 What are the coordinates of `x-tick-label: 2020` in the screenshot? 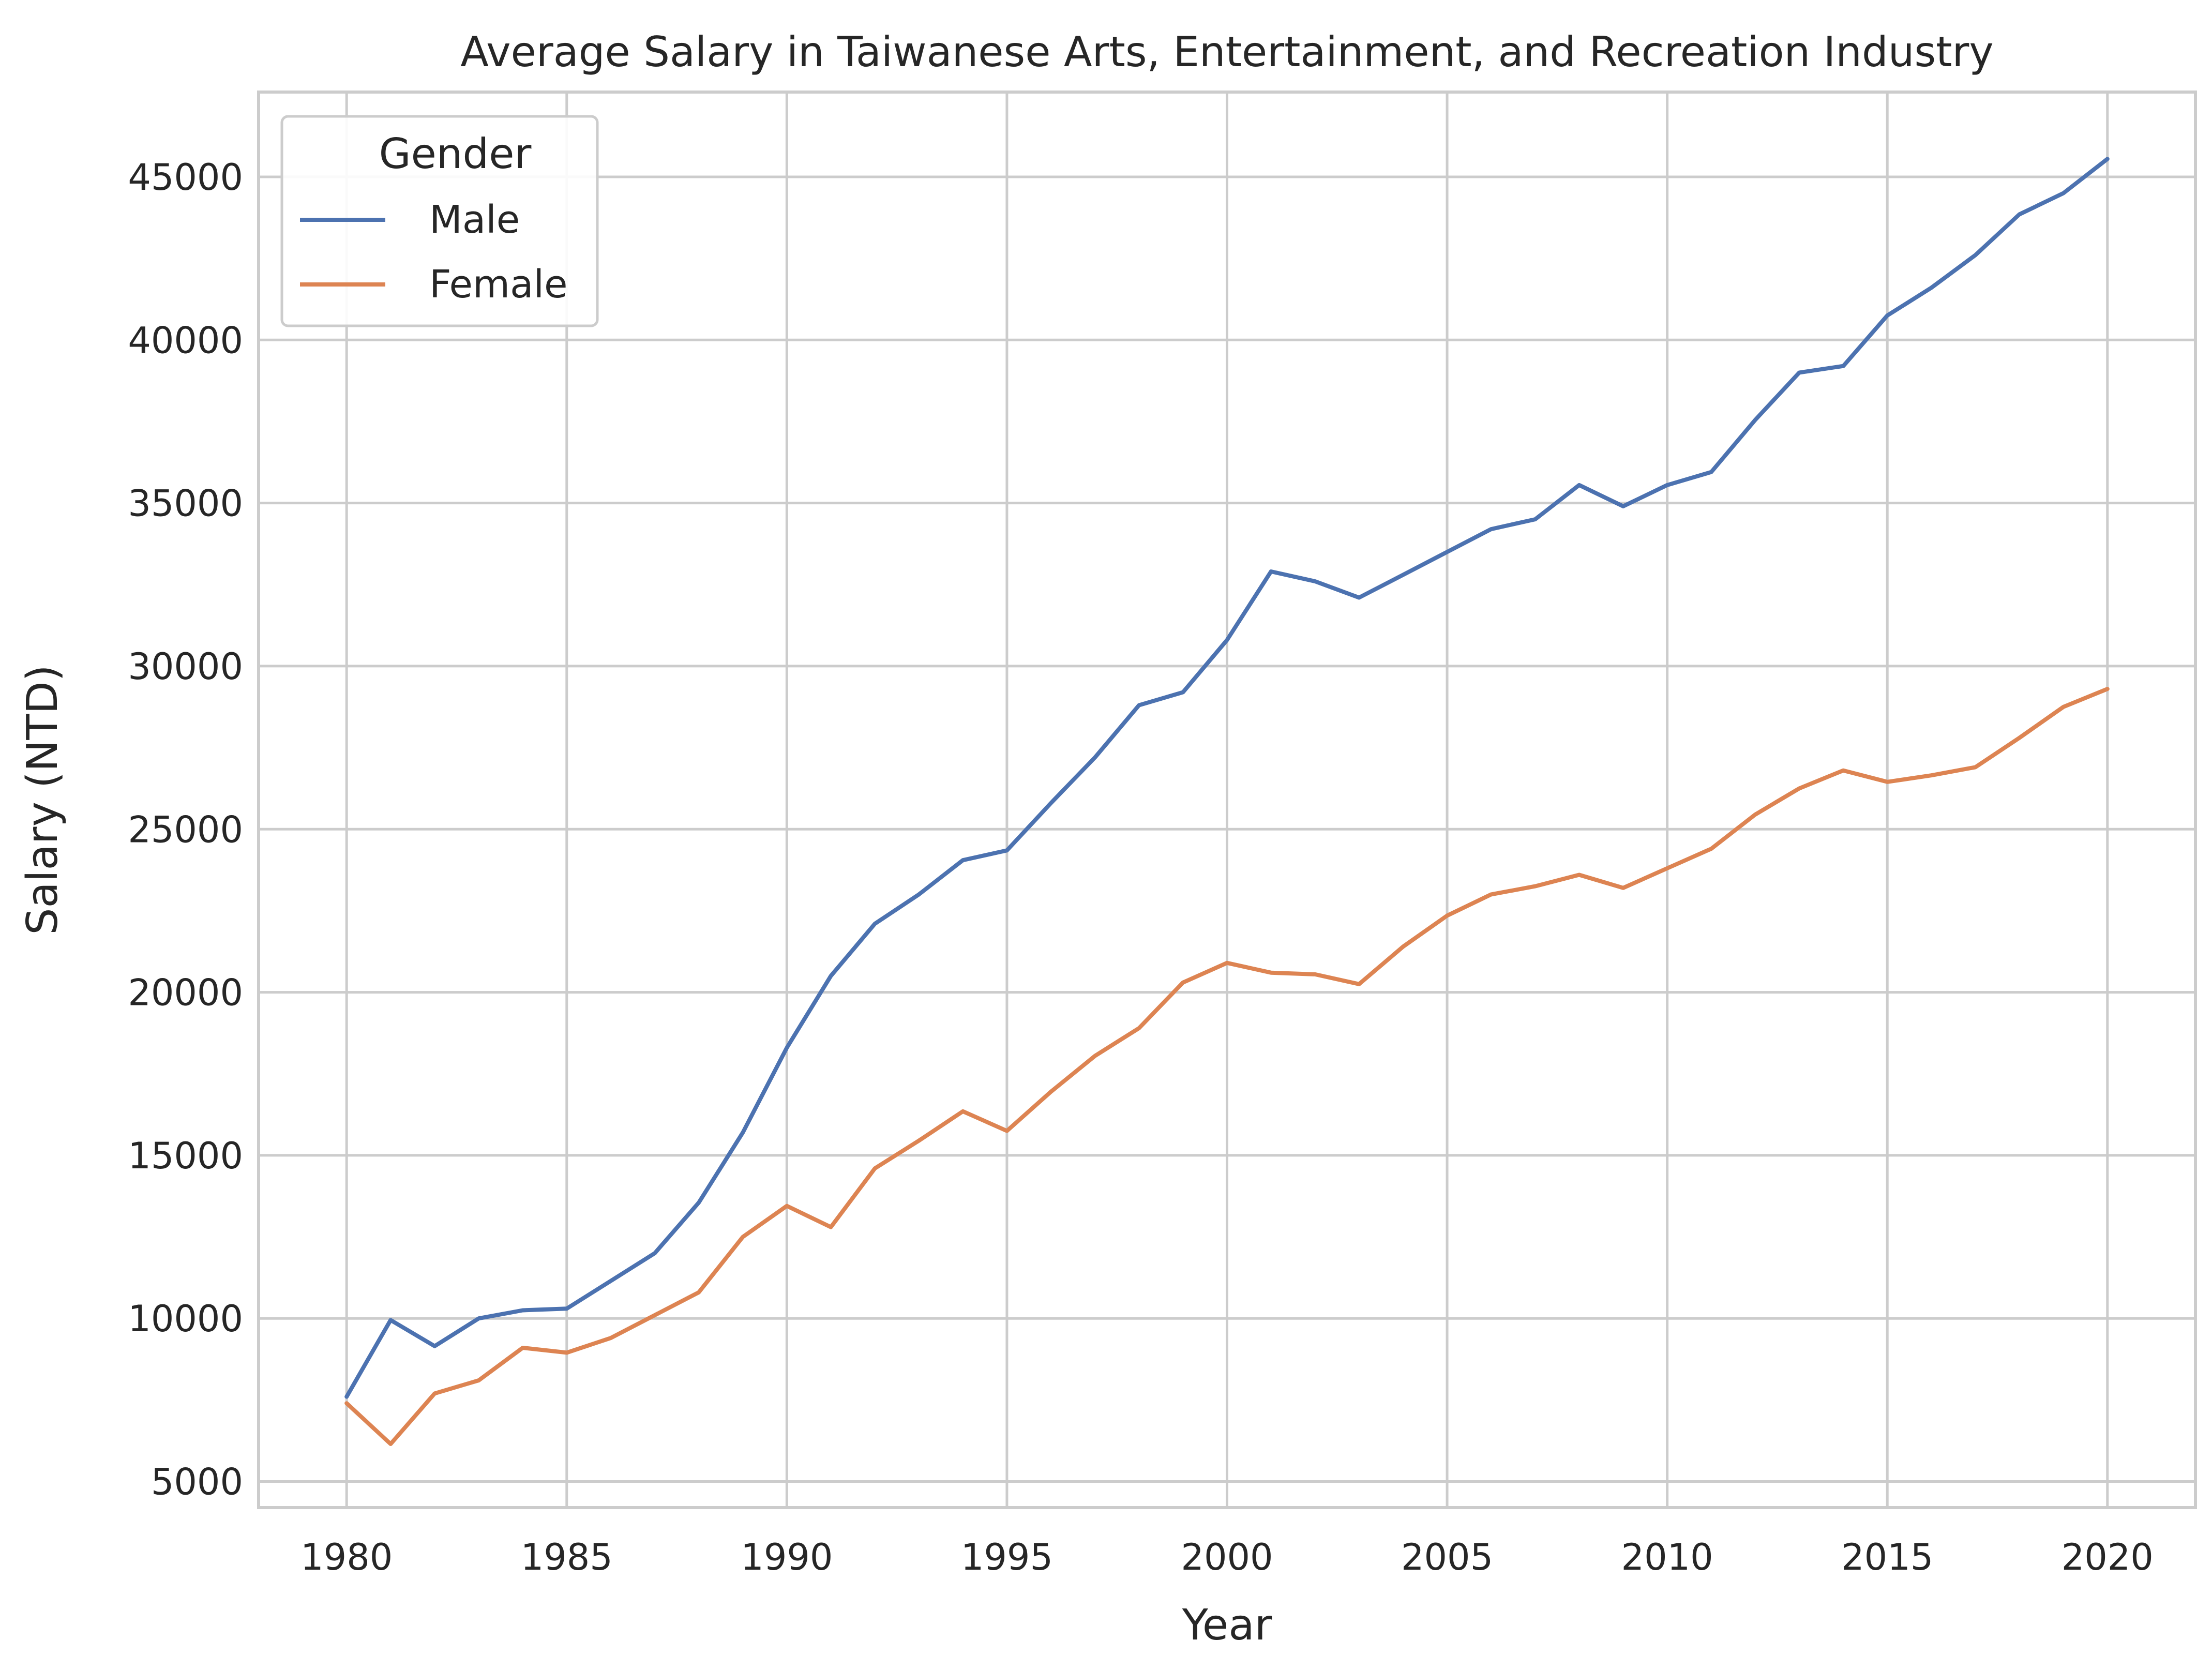 It's located at (2108, 1557).